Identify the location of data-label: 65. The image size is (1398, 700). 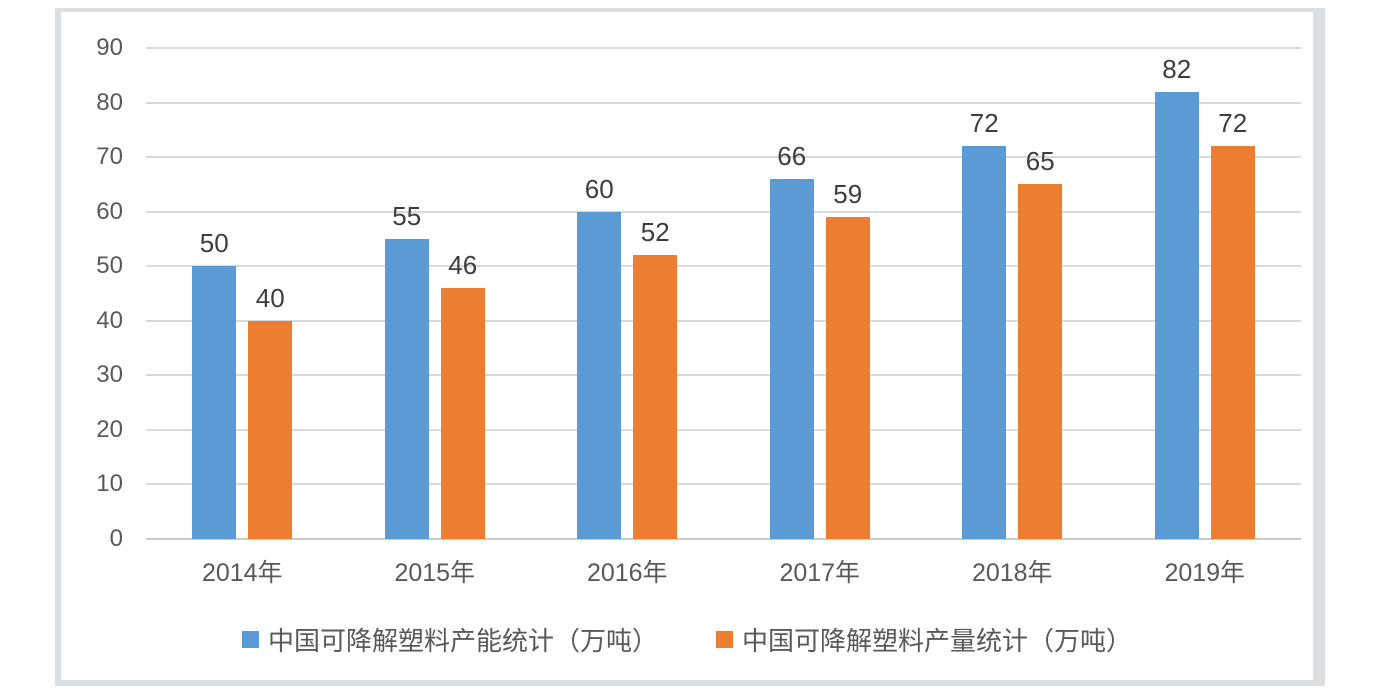
(1040, 161).